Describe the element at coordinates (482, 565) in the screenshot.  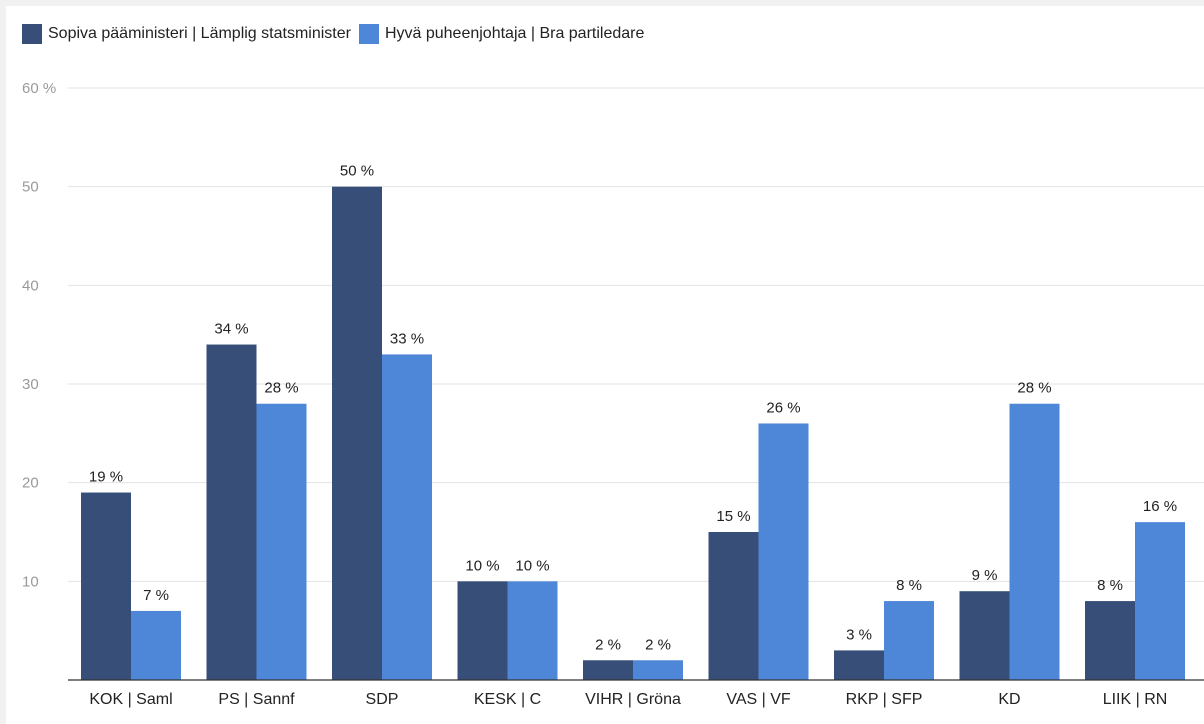
I see `data-label-s0-c3: 10 %` at that location.